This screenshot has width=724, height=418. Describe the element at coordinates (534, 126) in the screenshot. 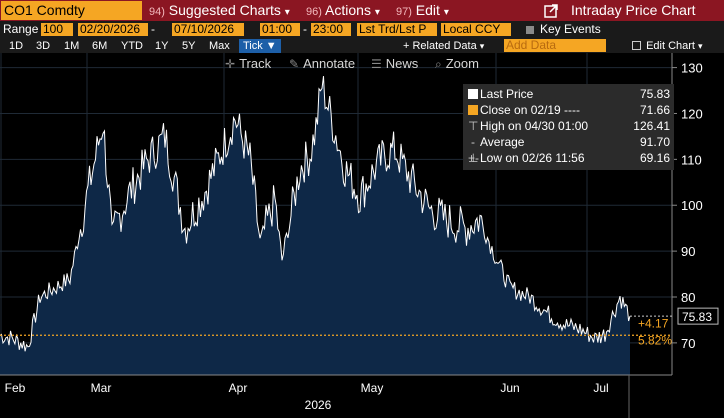

I see `legend-label: High on 04/30 01:00` at that location.